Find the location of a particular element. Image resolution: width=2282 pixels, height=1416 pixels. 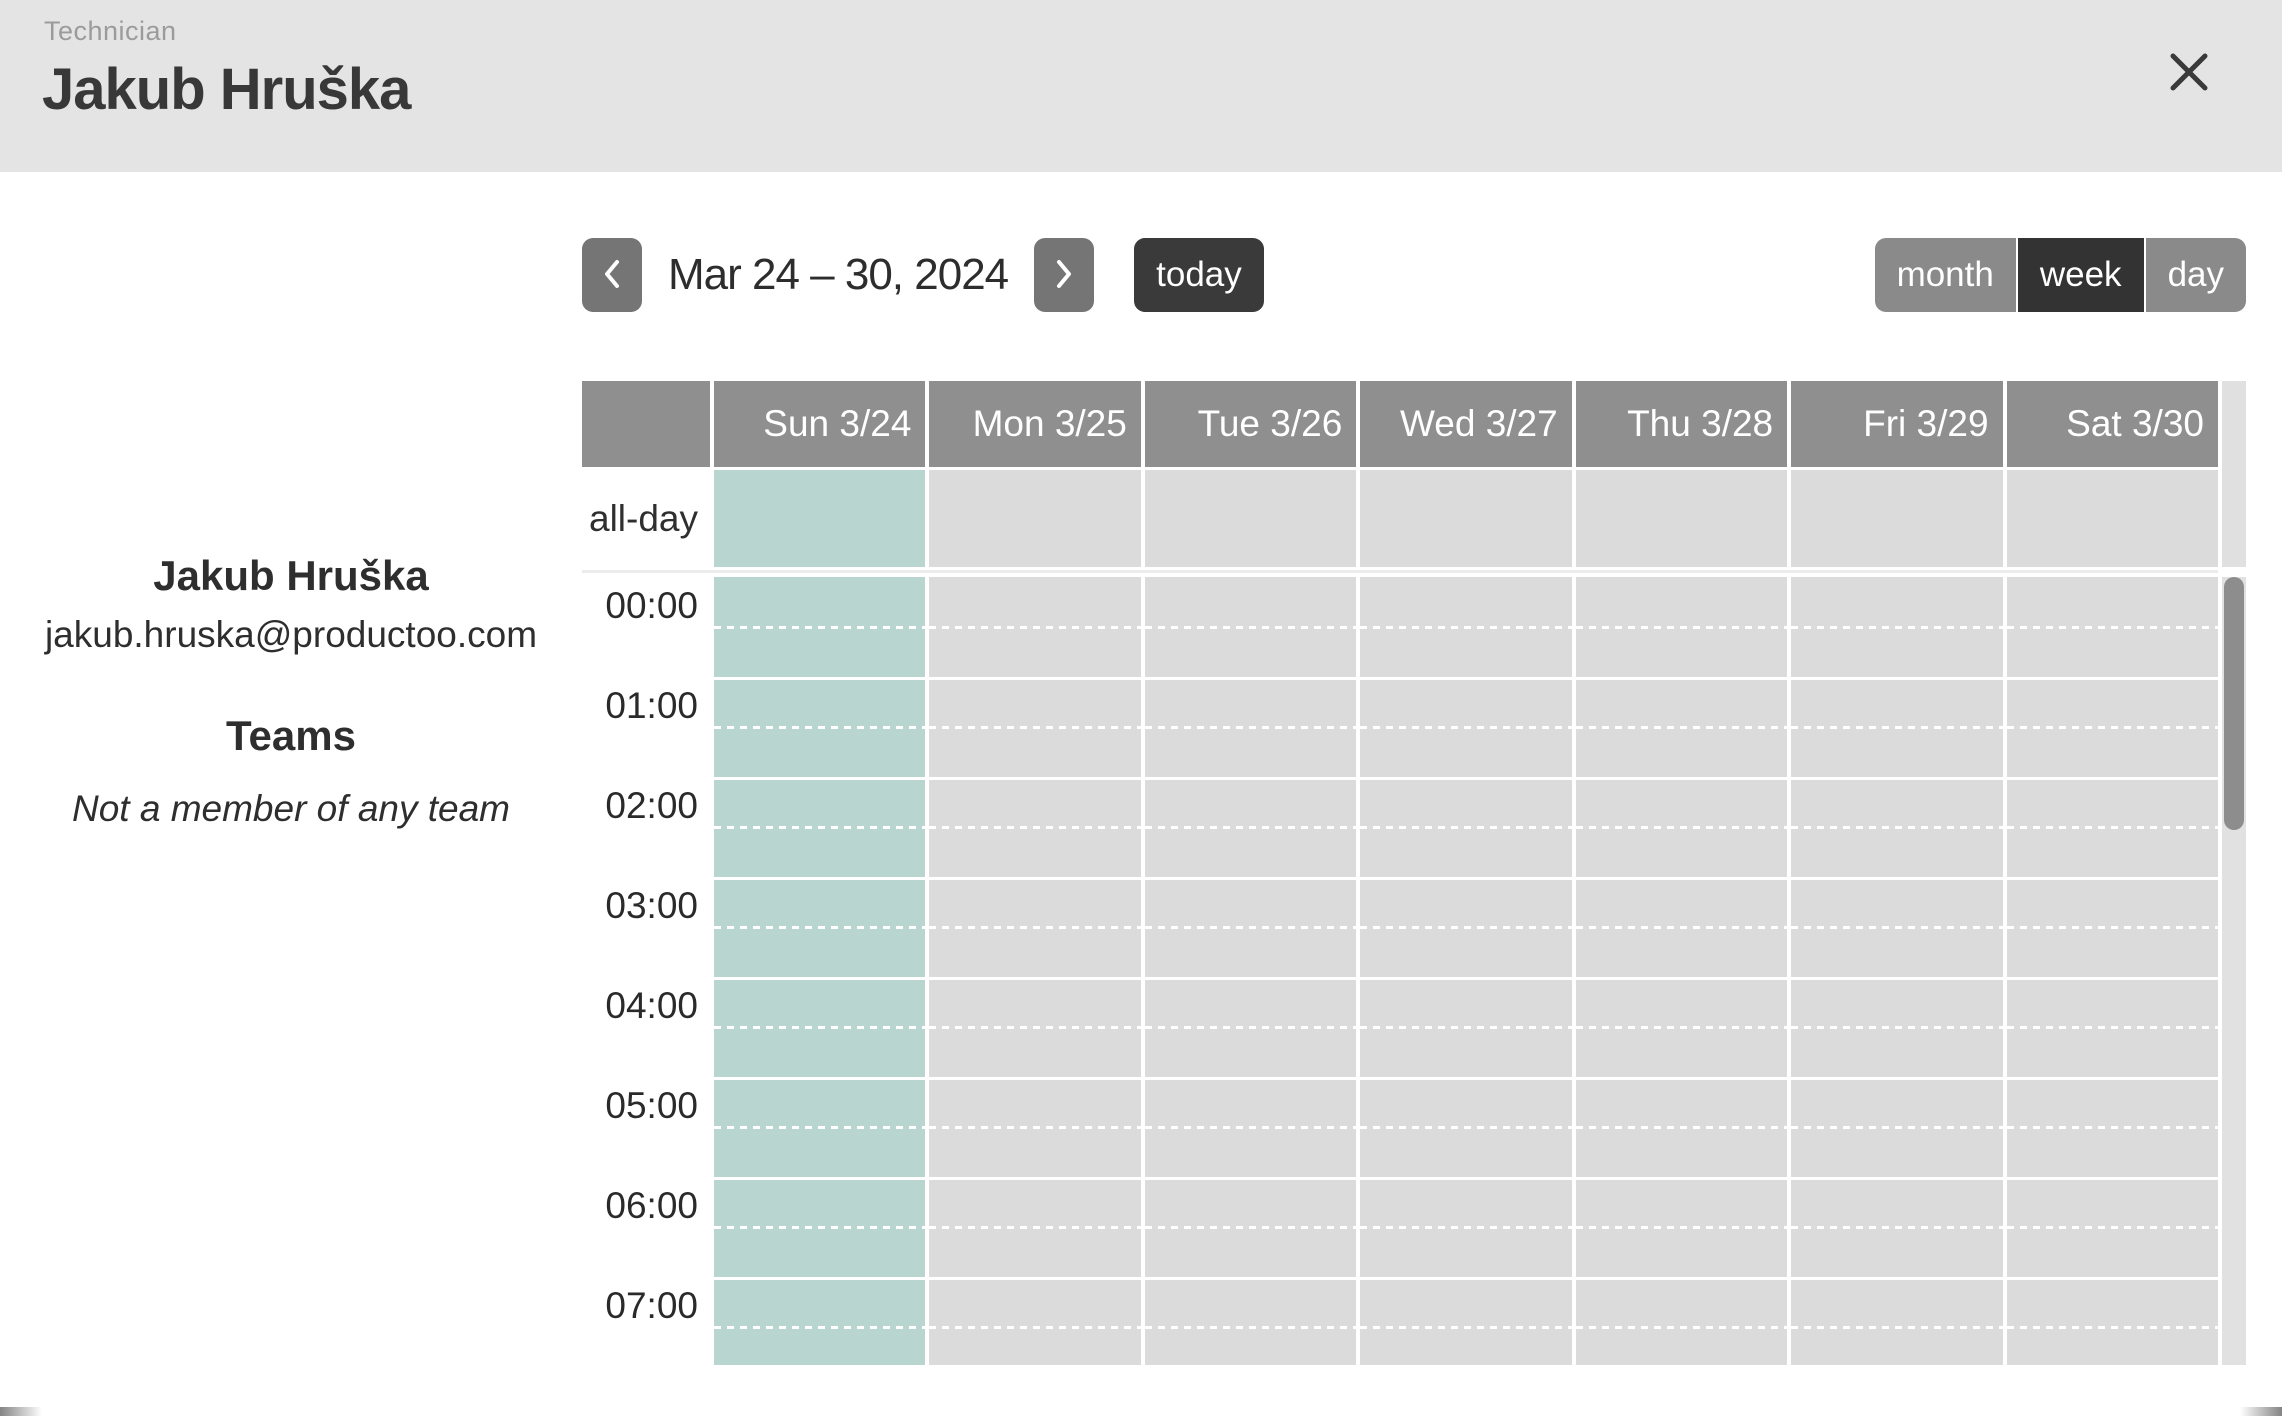

slot-cell-04:00-4 is located at coordinates (1681, 1027).